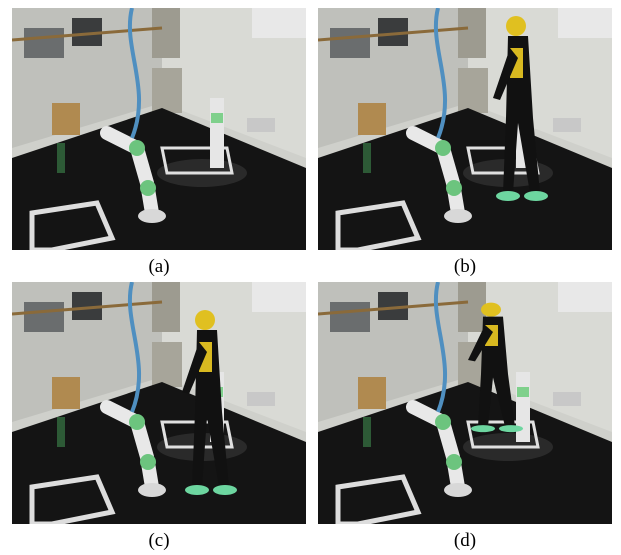 Image resolution: width=621 pixels, height=555 pixels. What do you see at coordinates (159, 540) in the screenshot?
I see `caption: (c)` at bounding box center [159, 540].